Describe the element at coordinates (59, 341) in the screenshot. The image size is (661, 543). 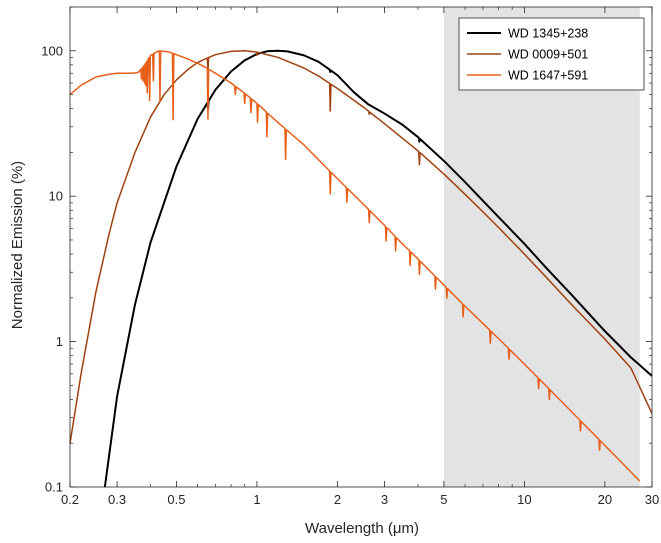
I see `y-tick-label: 1` at that location.